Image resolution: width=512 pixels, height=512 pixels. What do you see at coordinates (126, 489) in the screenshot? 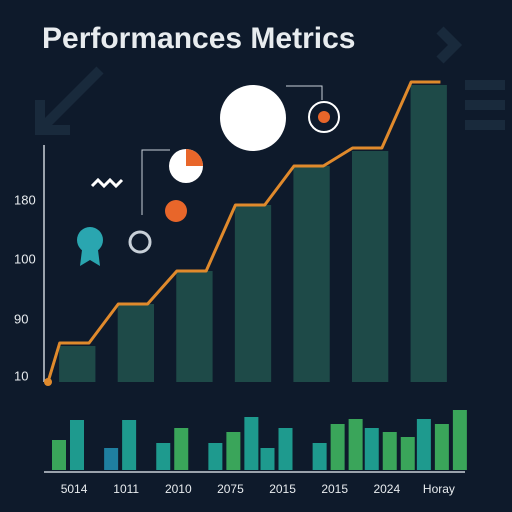
I see `x-label: 1011` at bounding box center [126, 489].